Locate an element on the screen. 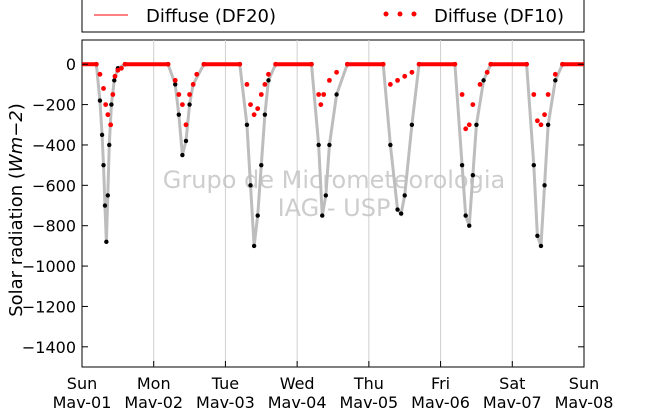 Image resolution: width=650 pixels, height=409 pixels. y-tick-label: −600 is located at coordinates (54, 185).